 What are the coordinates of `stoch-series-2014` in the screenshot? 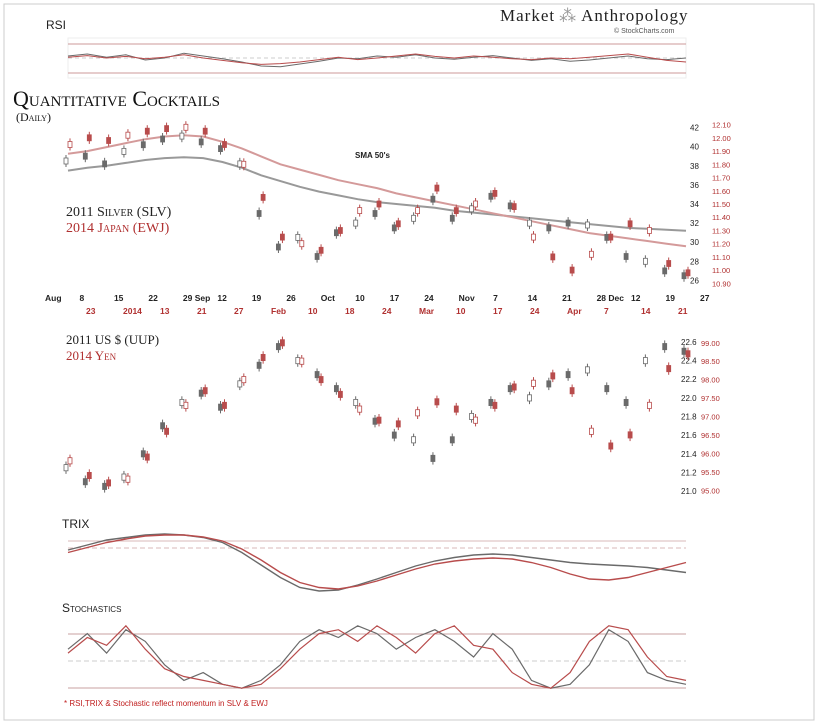 It's located at (377, 656).